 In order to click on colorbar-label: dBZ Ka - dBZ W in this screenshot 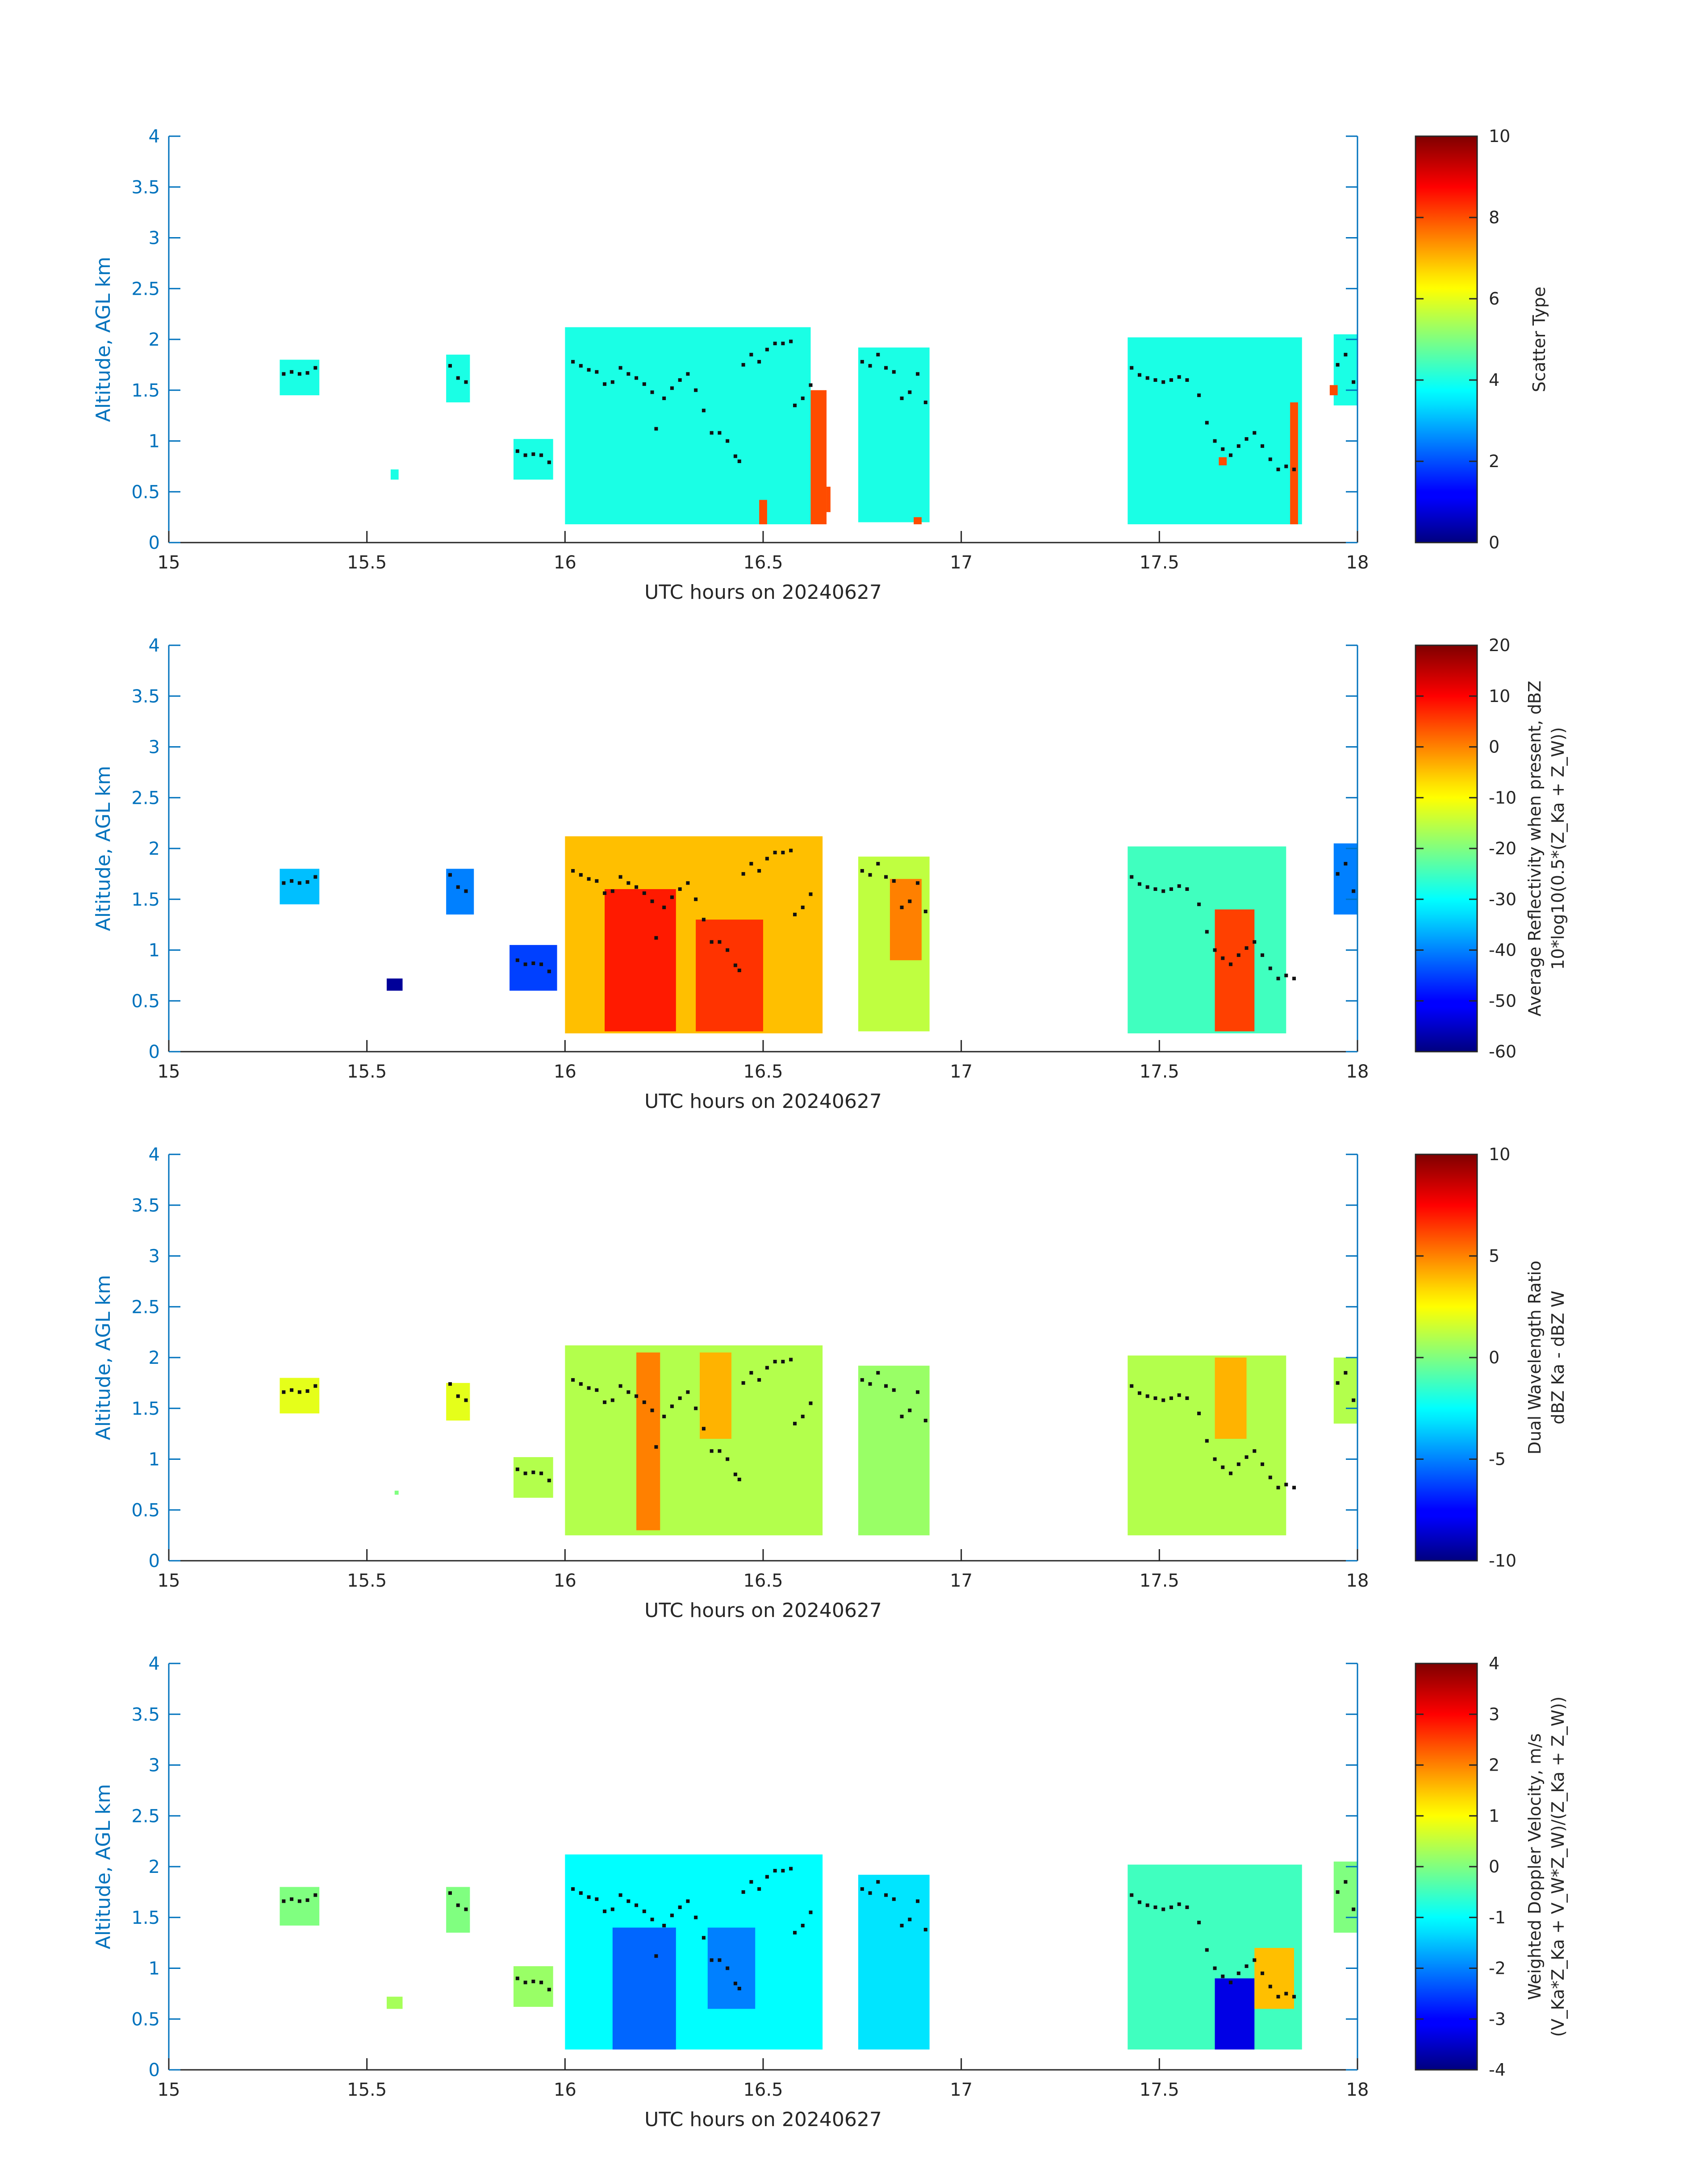, I will do `click(1558, 1358)`.